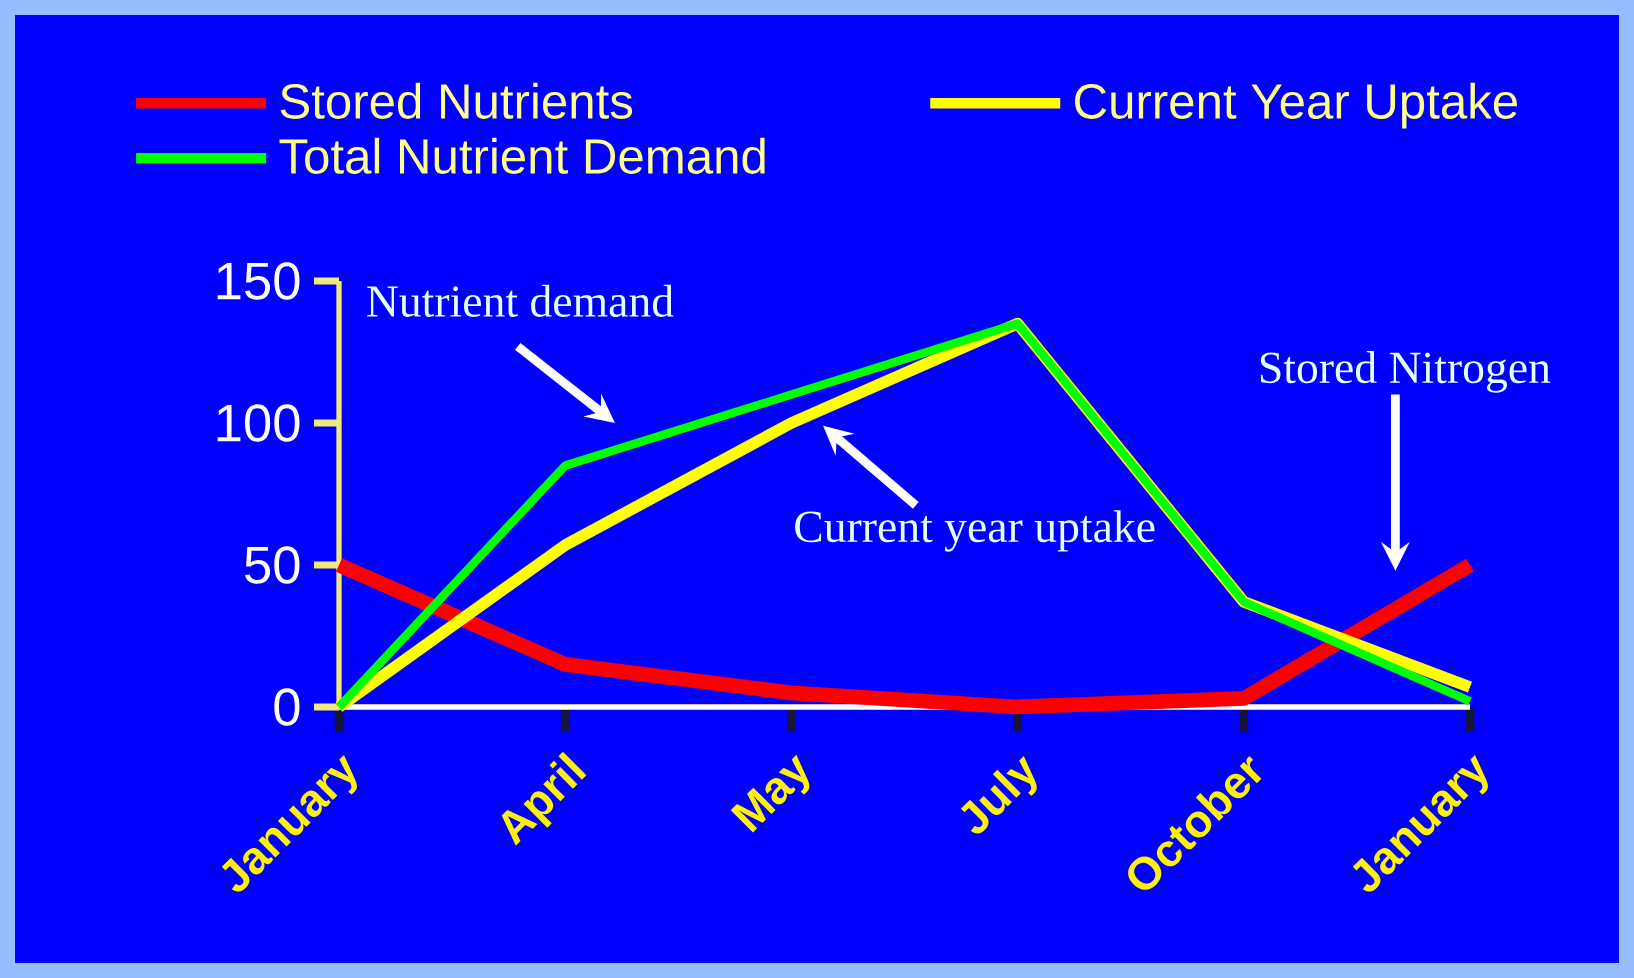 The width and height of the screenshot is (1634, 978). What do you see at coordinates (1296, 105) in the screenshot?
I see `legend-label: Current Year Uptake` at bounding box center [1296, 105].